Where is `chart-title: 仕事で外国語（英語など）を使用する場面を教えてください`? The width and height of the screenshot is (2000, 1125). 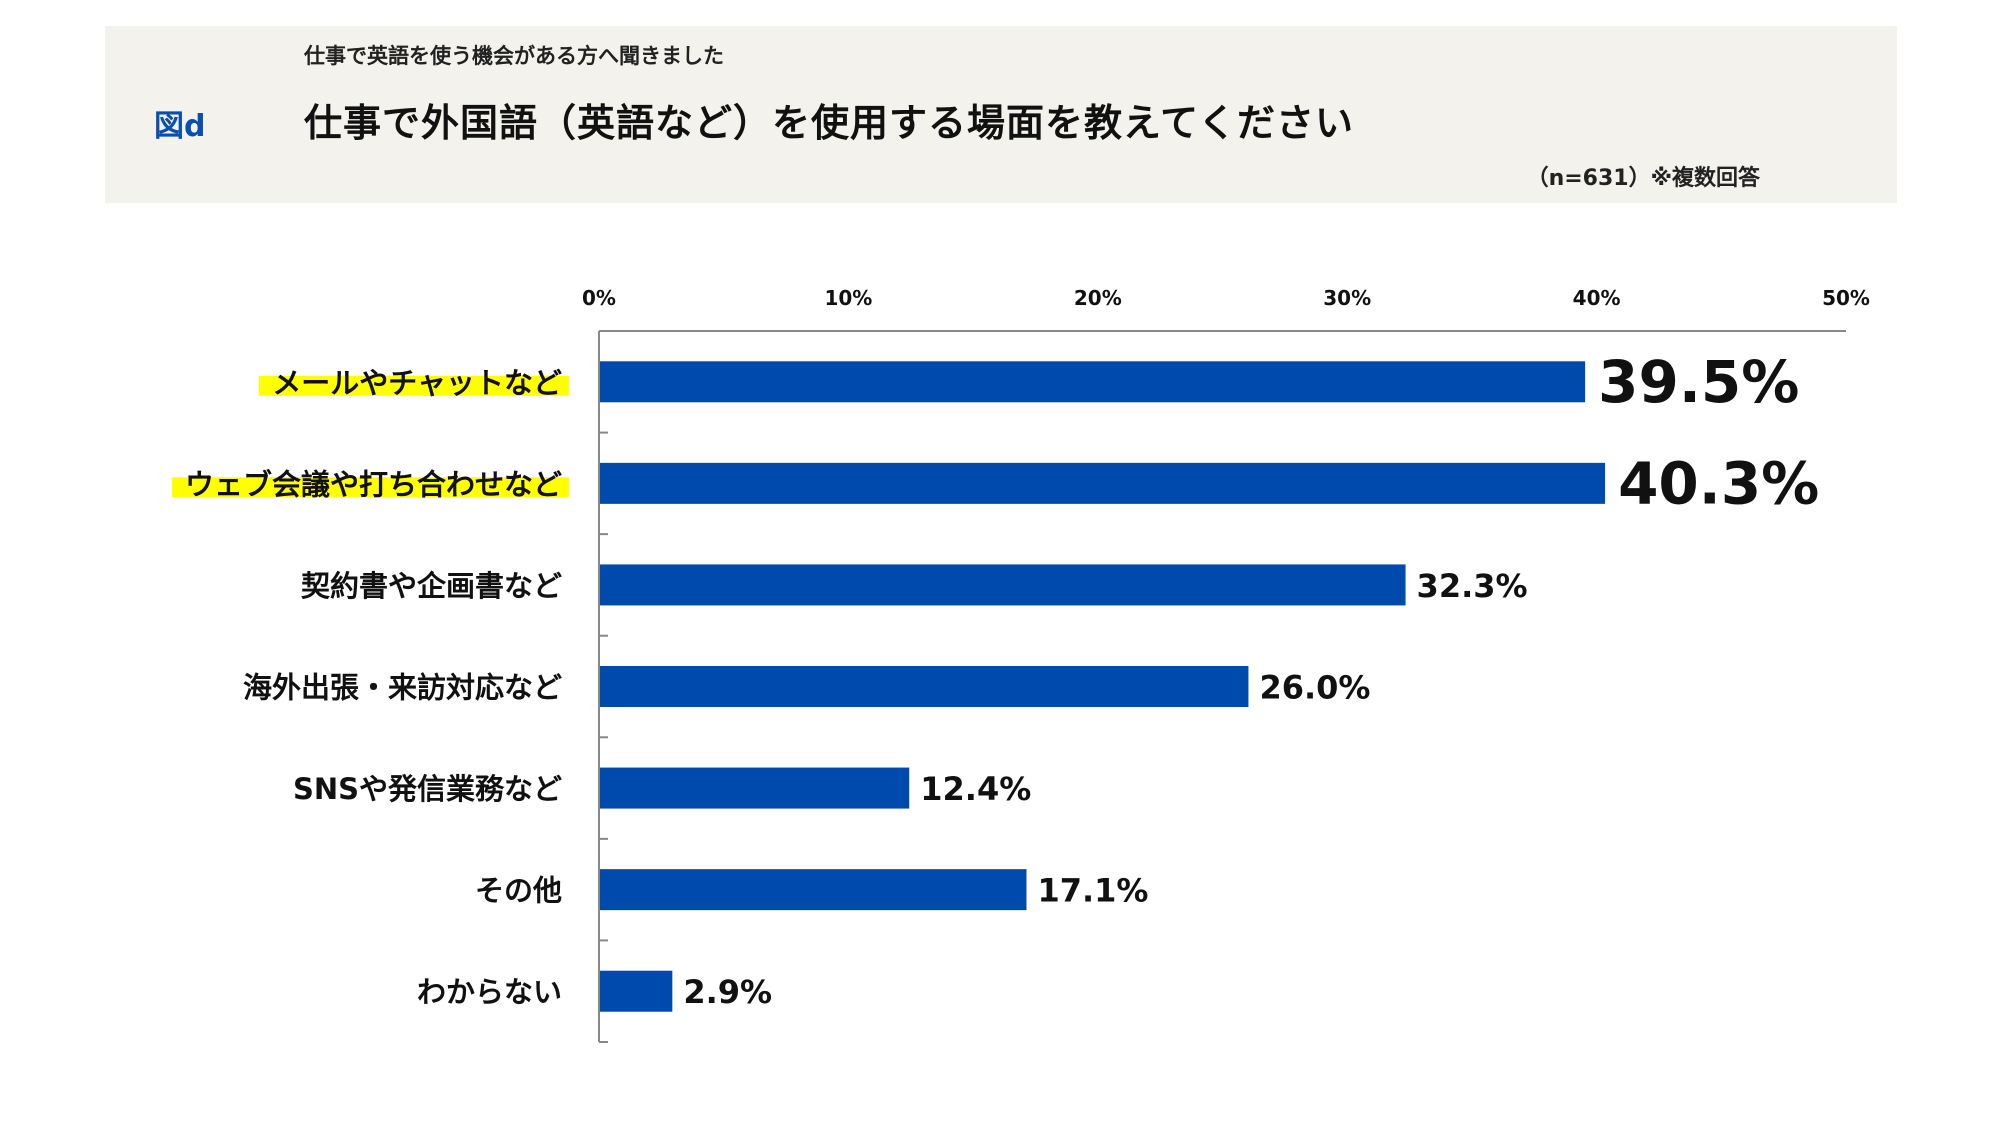 chart-title: 仕事で外国語（英語など）を使用する場面を教えてください is located at coordinates (829, 123).